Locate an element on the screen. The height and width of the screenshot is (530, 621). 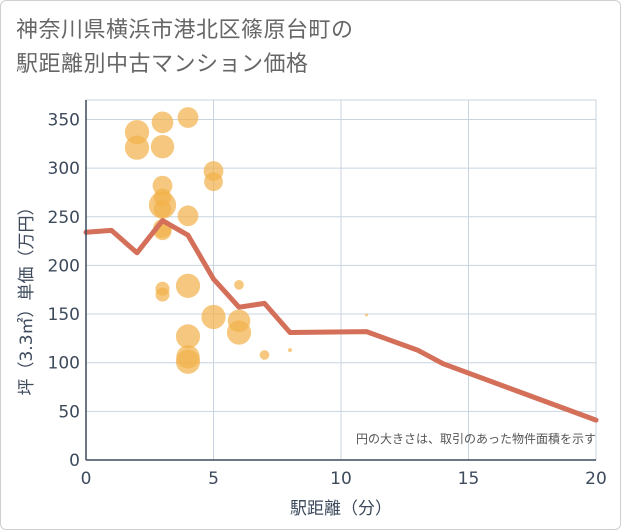
x-axis-label: 駅距離（分） is located at coordinates (341, 509).